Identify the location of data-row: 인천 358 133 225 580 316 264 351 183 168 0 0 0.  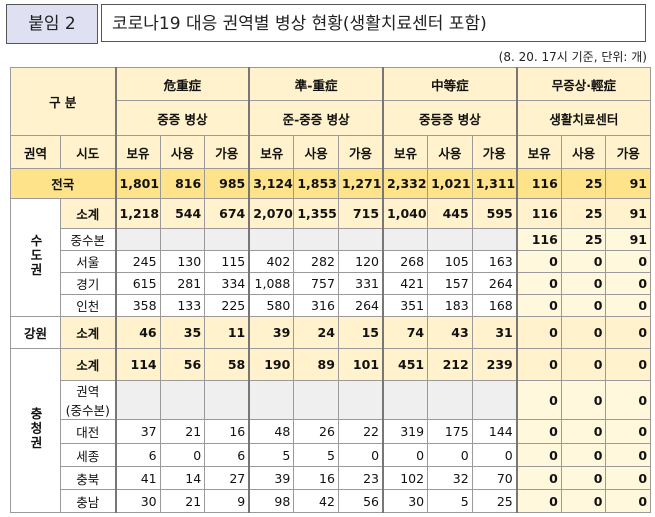
(331, 305).